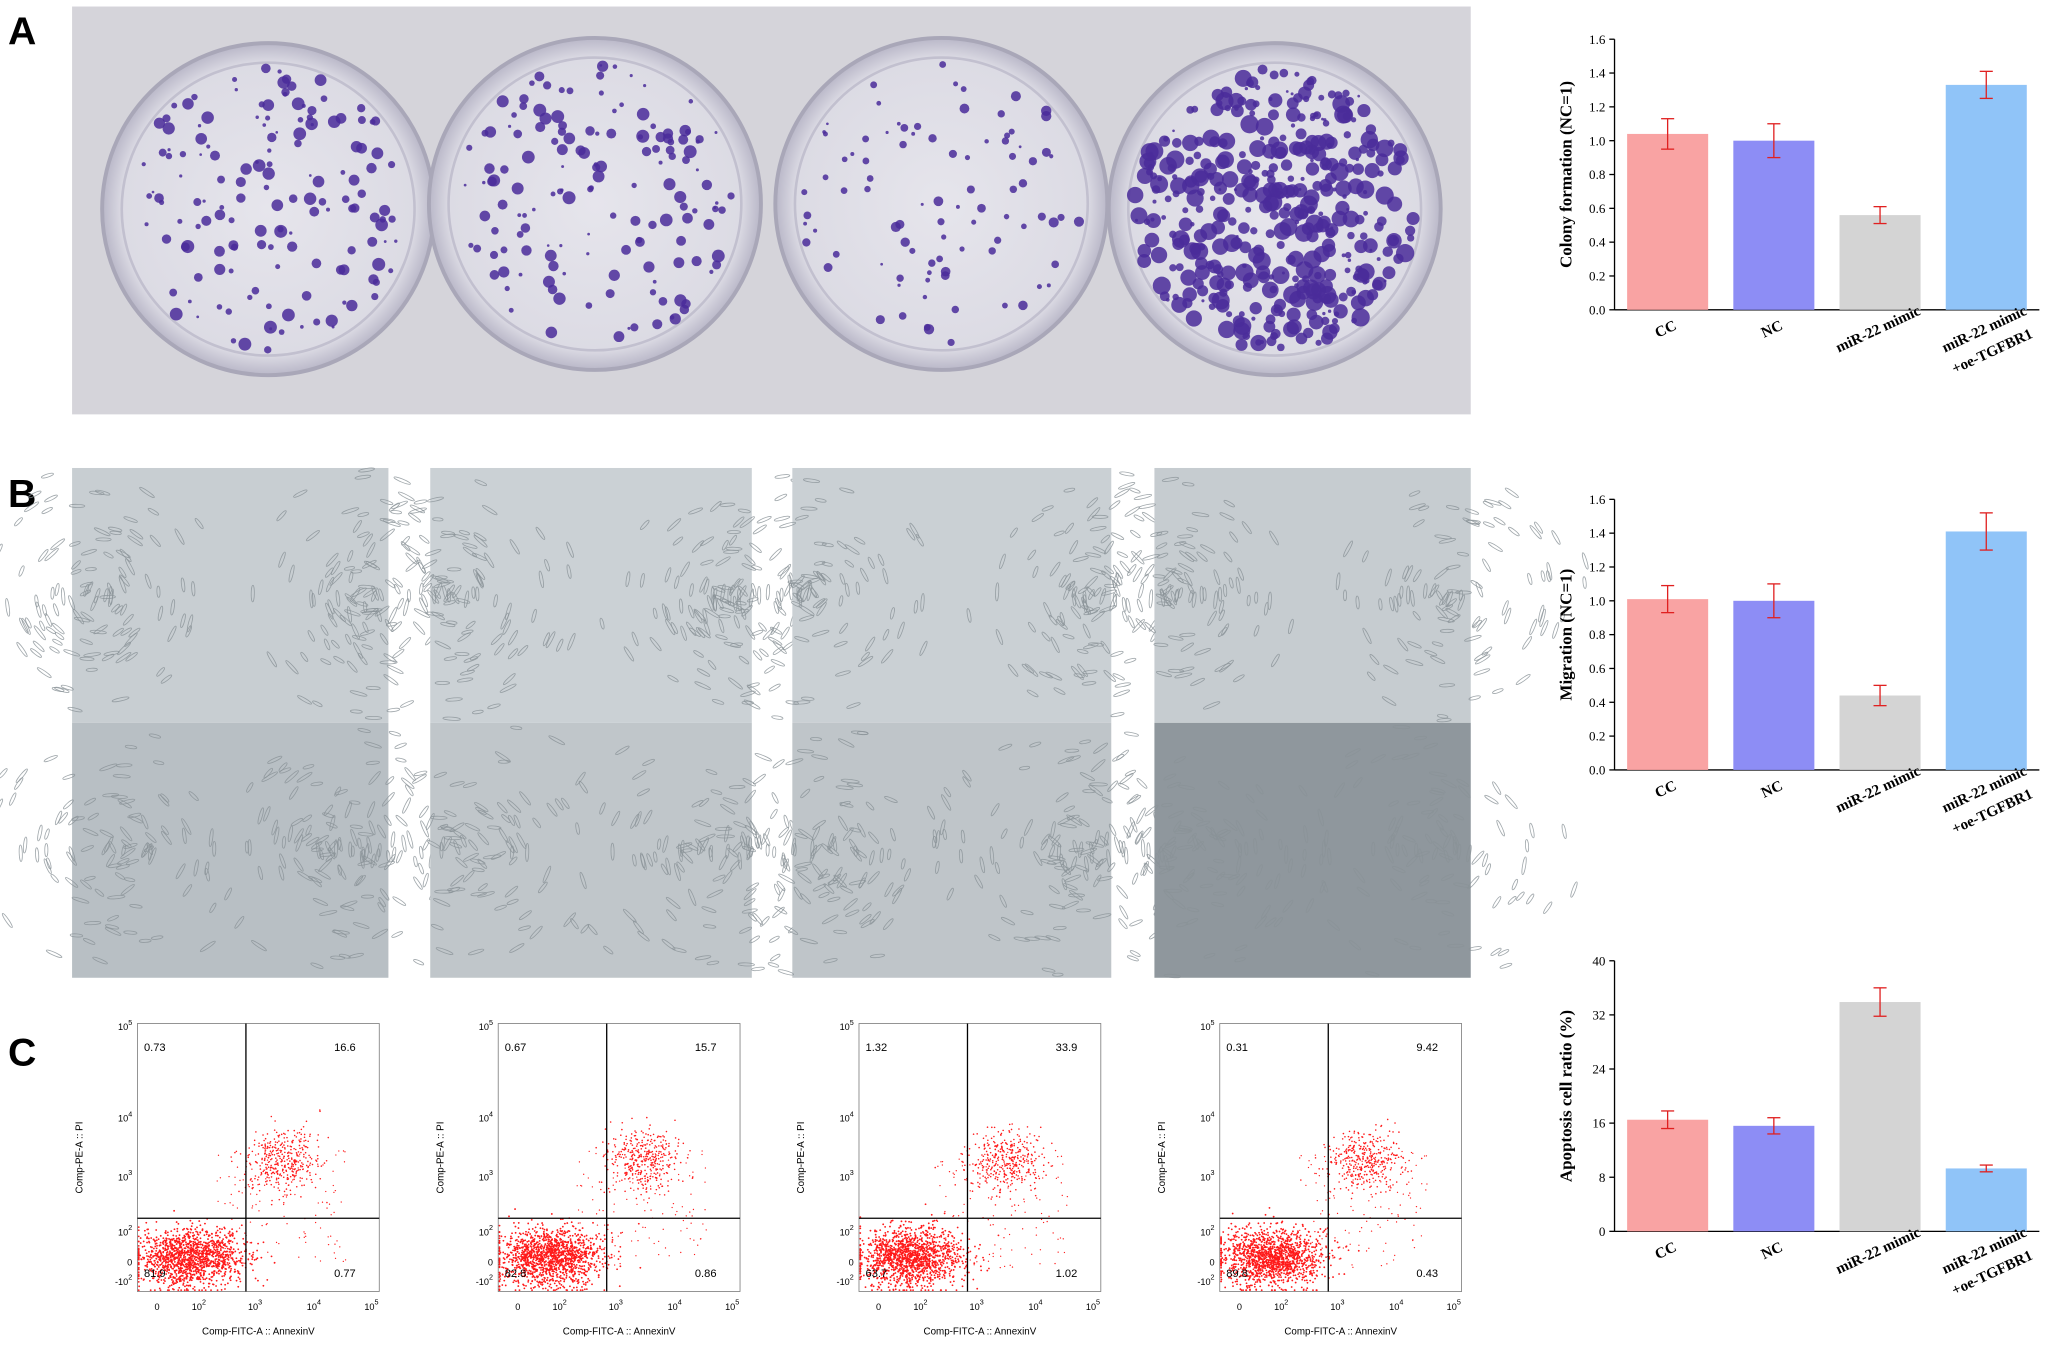 Image resolution: width=2050 pixels, height=1349 pixels. Describe the element at coordinates (1772, 1251) in the screenshot. I see `x-tick-label: NC` at that location.